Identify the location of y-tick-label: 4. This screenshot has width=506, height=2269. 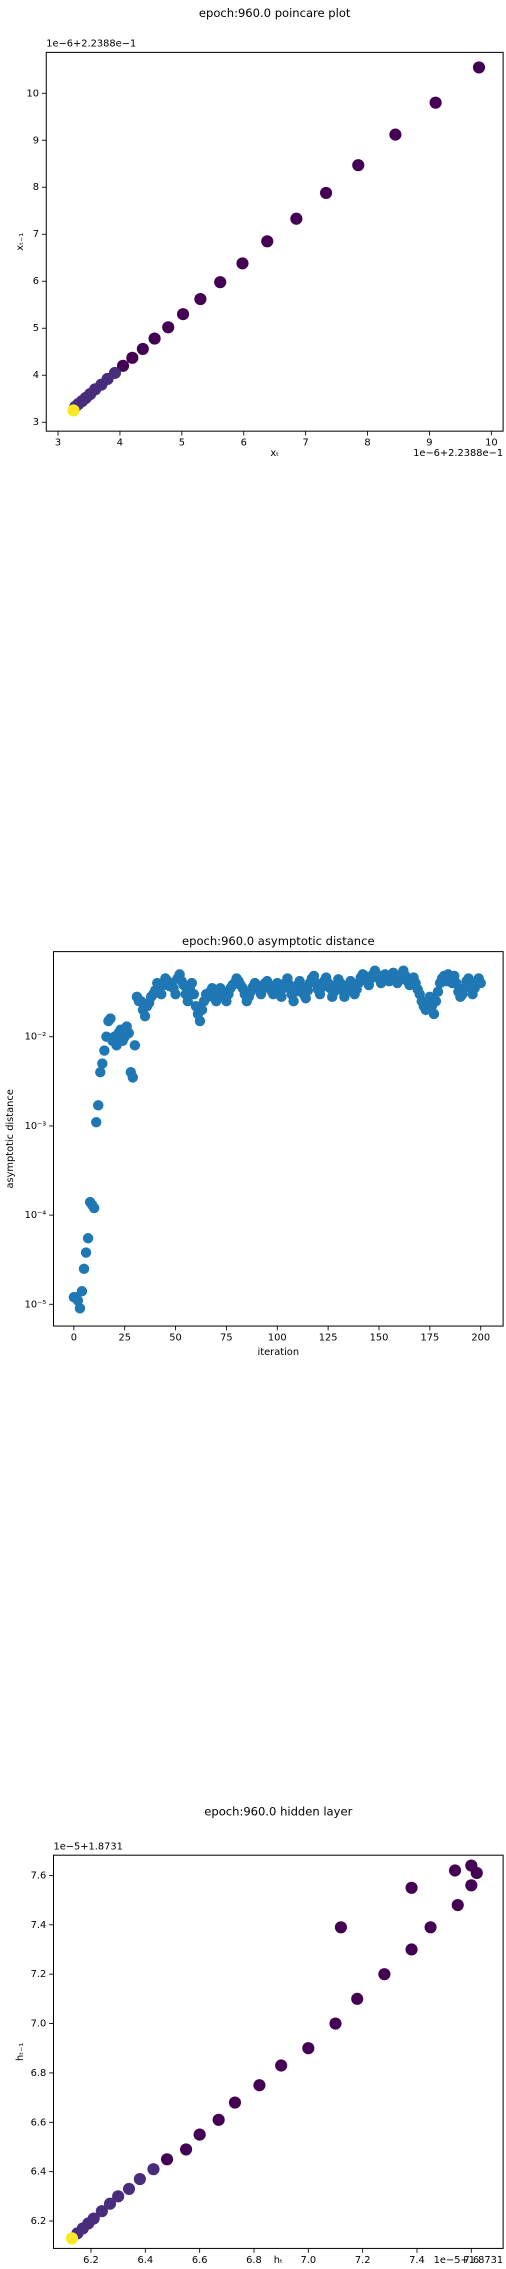
(36, 375).